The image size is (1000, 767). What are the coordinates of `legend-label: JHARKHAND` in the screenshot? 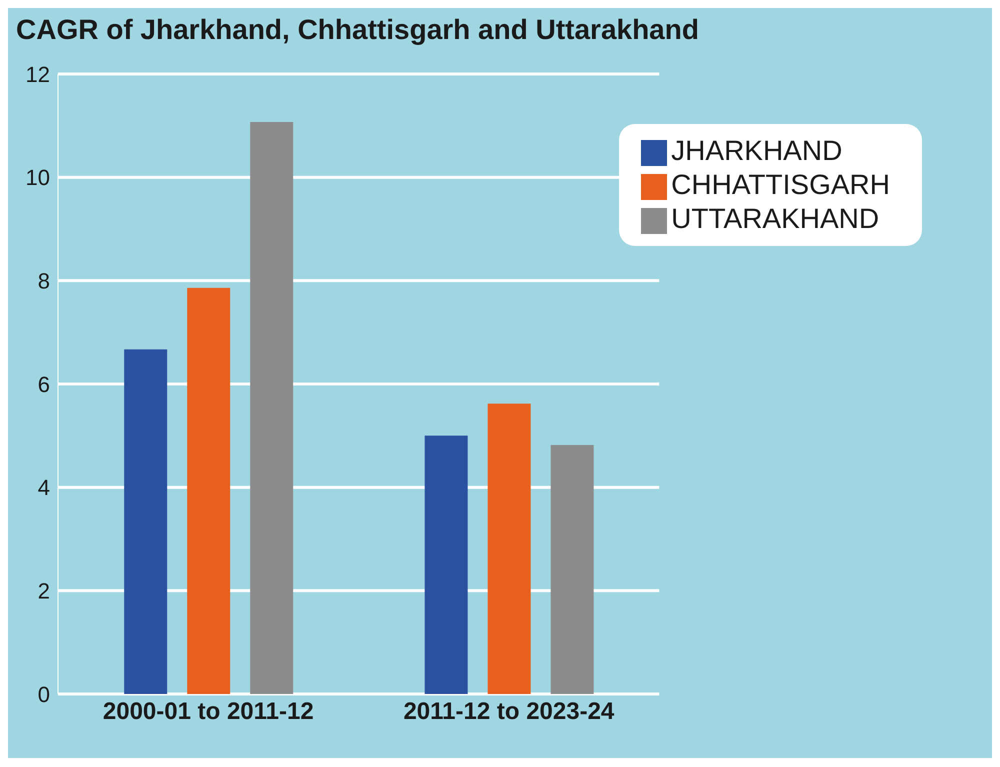 It's located at (756, 150).